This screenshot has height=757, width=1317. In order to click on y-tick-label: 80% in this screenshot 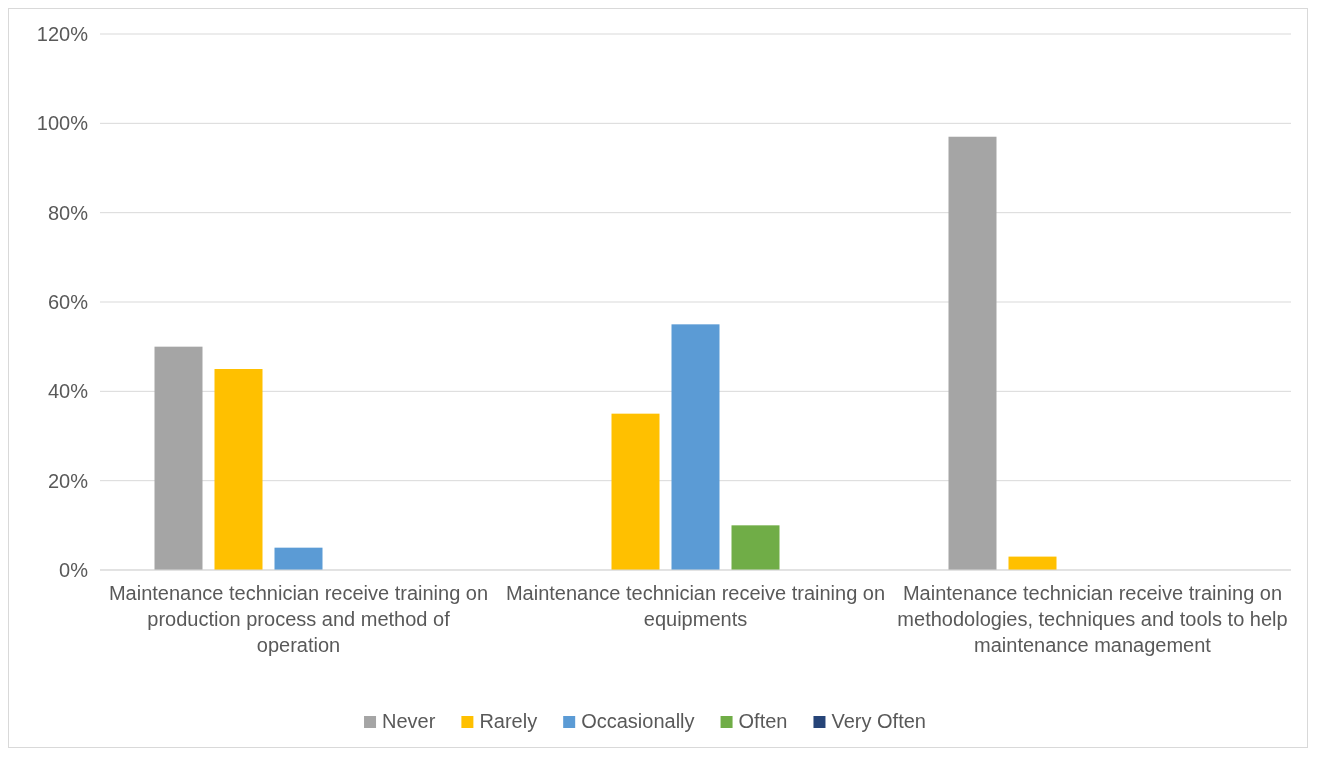, I will do `click(68, 212)`.